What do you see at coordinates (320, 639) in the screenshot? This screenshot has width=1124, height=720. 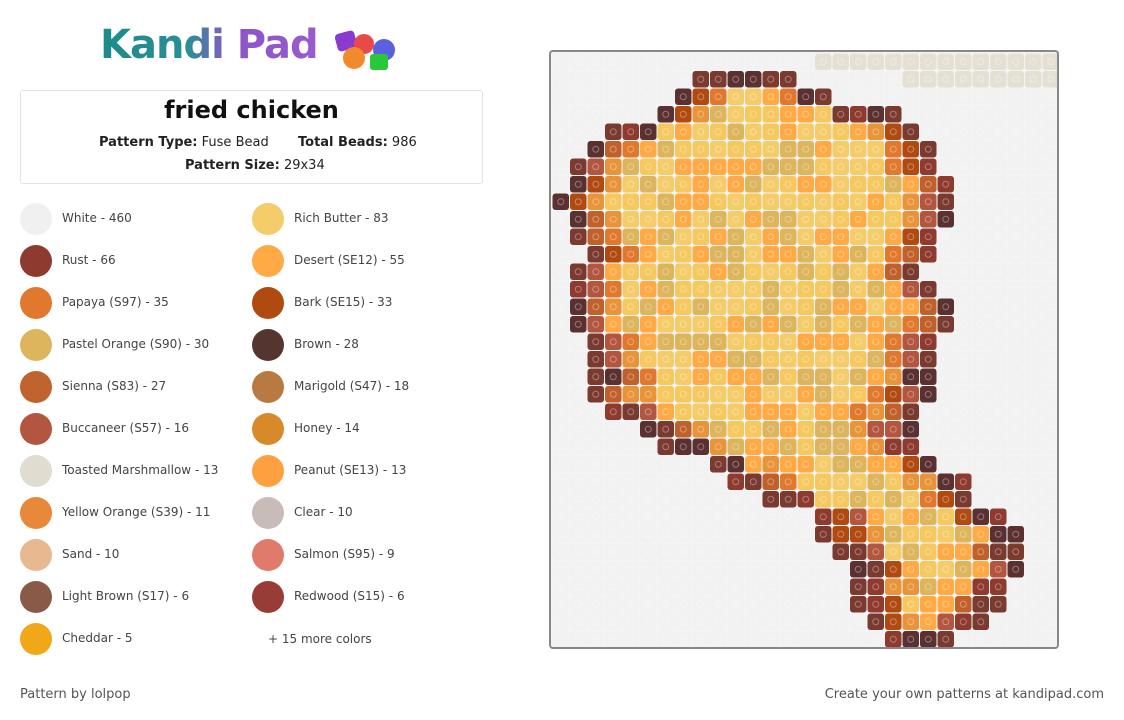 I see `more-colors: + 15 more colors` at bounding box center [320, 639].